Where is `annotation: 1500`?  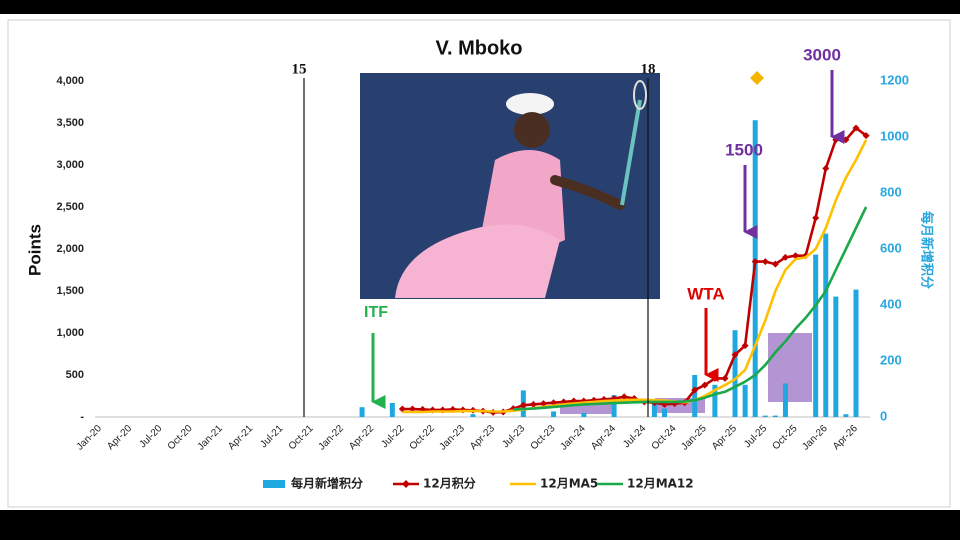 annotation: 1500 is located at coordinates (744, 149).